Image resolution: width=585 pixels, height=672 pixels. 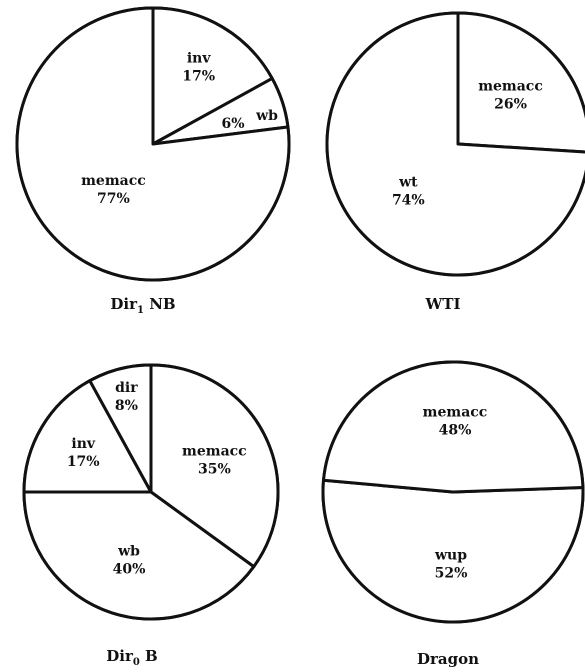 What do you see at coordinates (451, 573) in the screenshot?
I see `slice-value-wup: 52%` at bounding box center [451, 573].